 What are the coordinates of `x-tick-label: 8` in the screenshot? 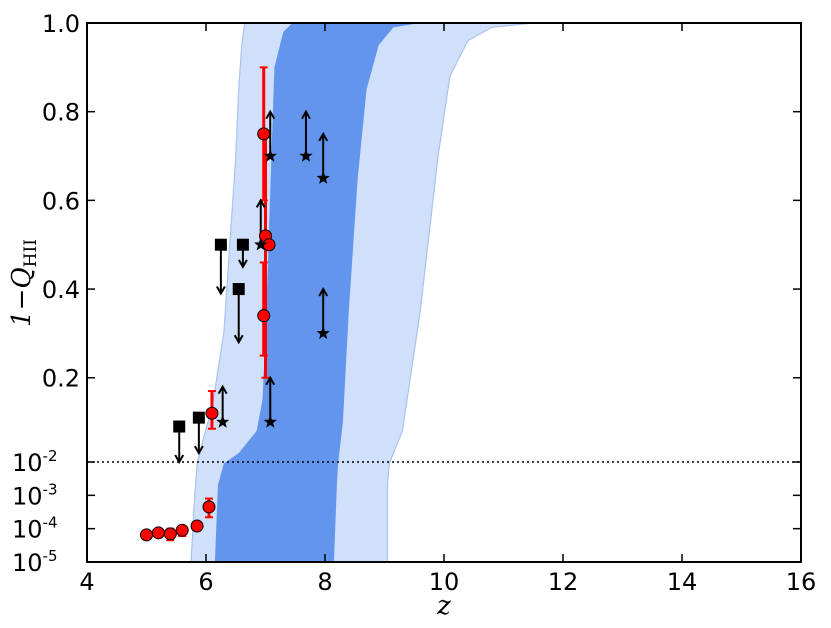 It's located at (324, 582).